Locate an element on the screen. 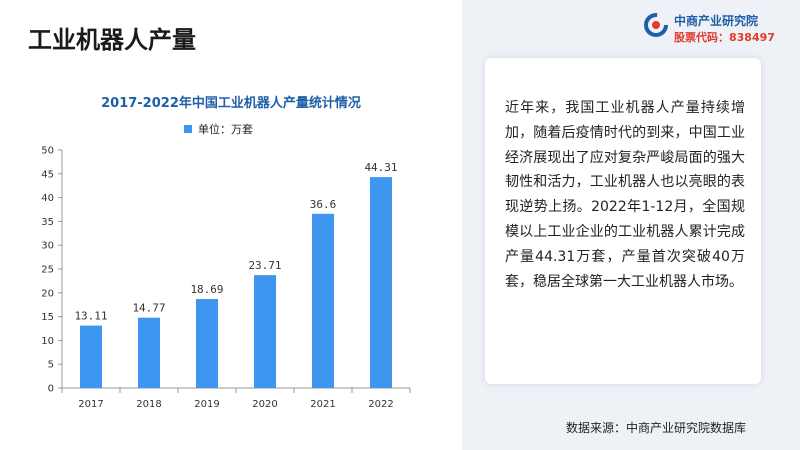 This screenshot has height=450, width=800. chart-title: 2017-2022年中国工业机器人产量统计情况 is located at coordinates (231, 103).